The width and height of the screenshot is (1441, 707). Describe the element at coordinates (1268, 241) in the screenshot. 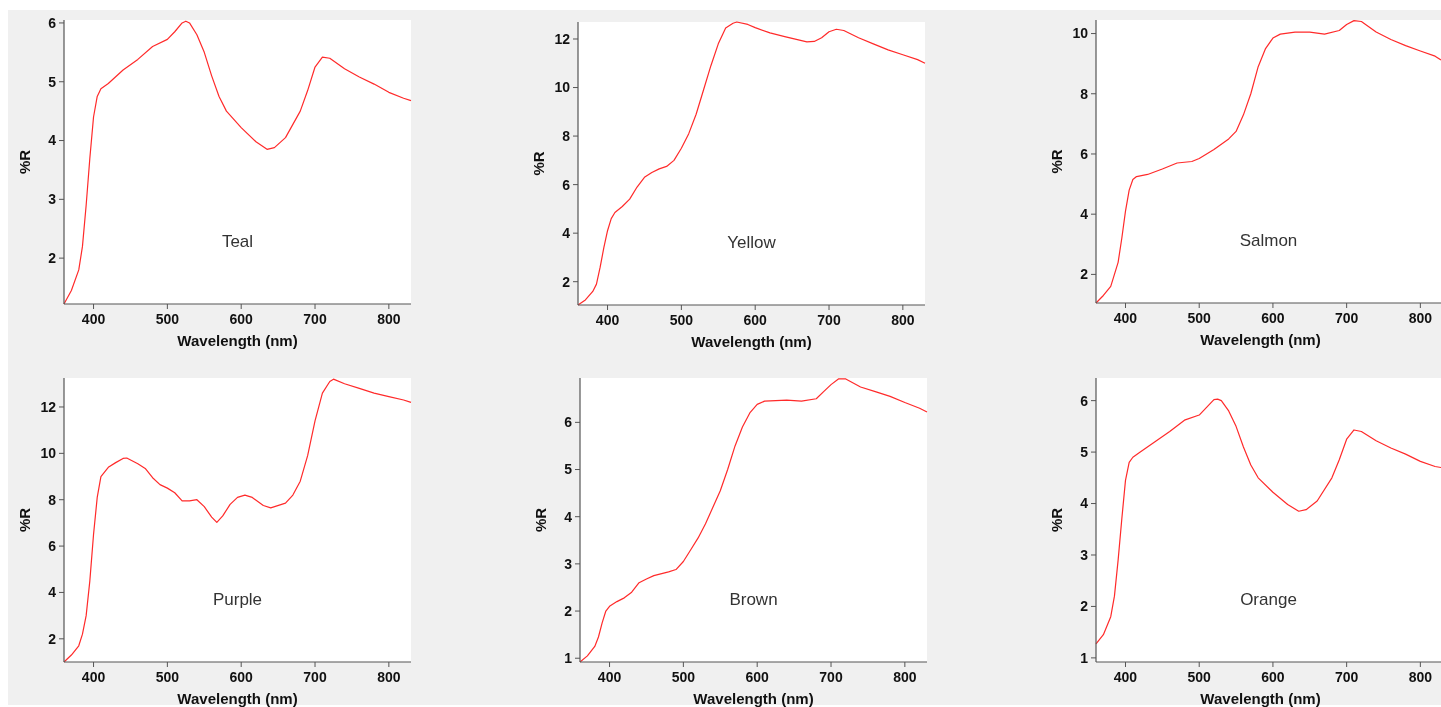

I see `annotation: Salmon` at that location.